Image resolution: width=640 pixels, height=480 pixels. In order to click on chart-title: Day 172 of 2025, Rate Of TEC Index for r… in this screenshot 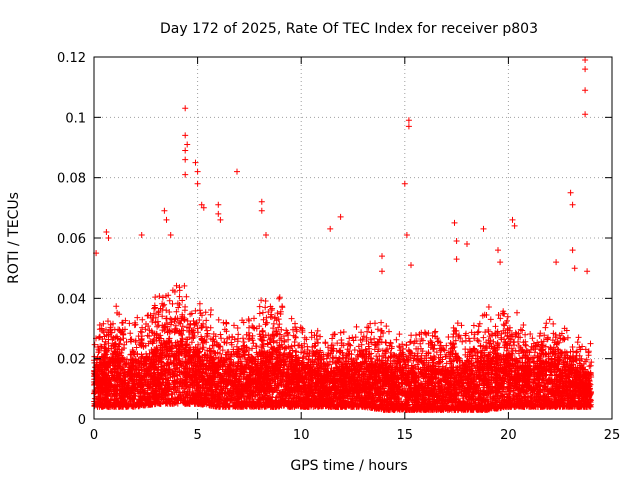, I will do `click(349, 29)`.